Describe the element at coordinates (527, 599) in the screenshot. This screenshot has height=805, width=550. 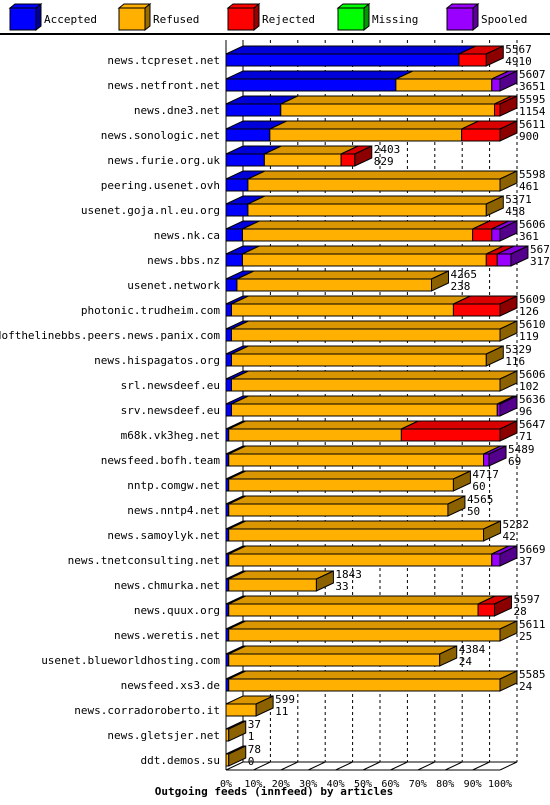
I see `bar-value-total: 5597` at that location.